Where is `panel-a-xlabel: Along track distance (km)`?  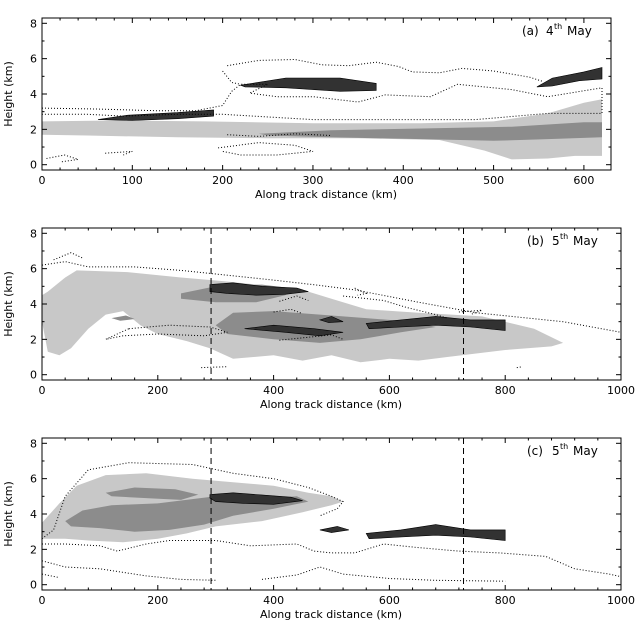 panel-a-xlabel: Along track distance (km) is located at coordinates (326, 194).